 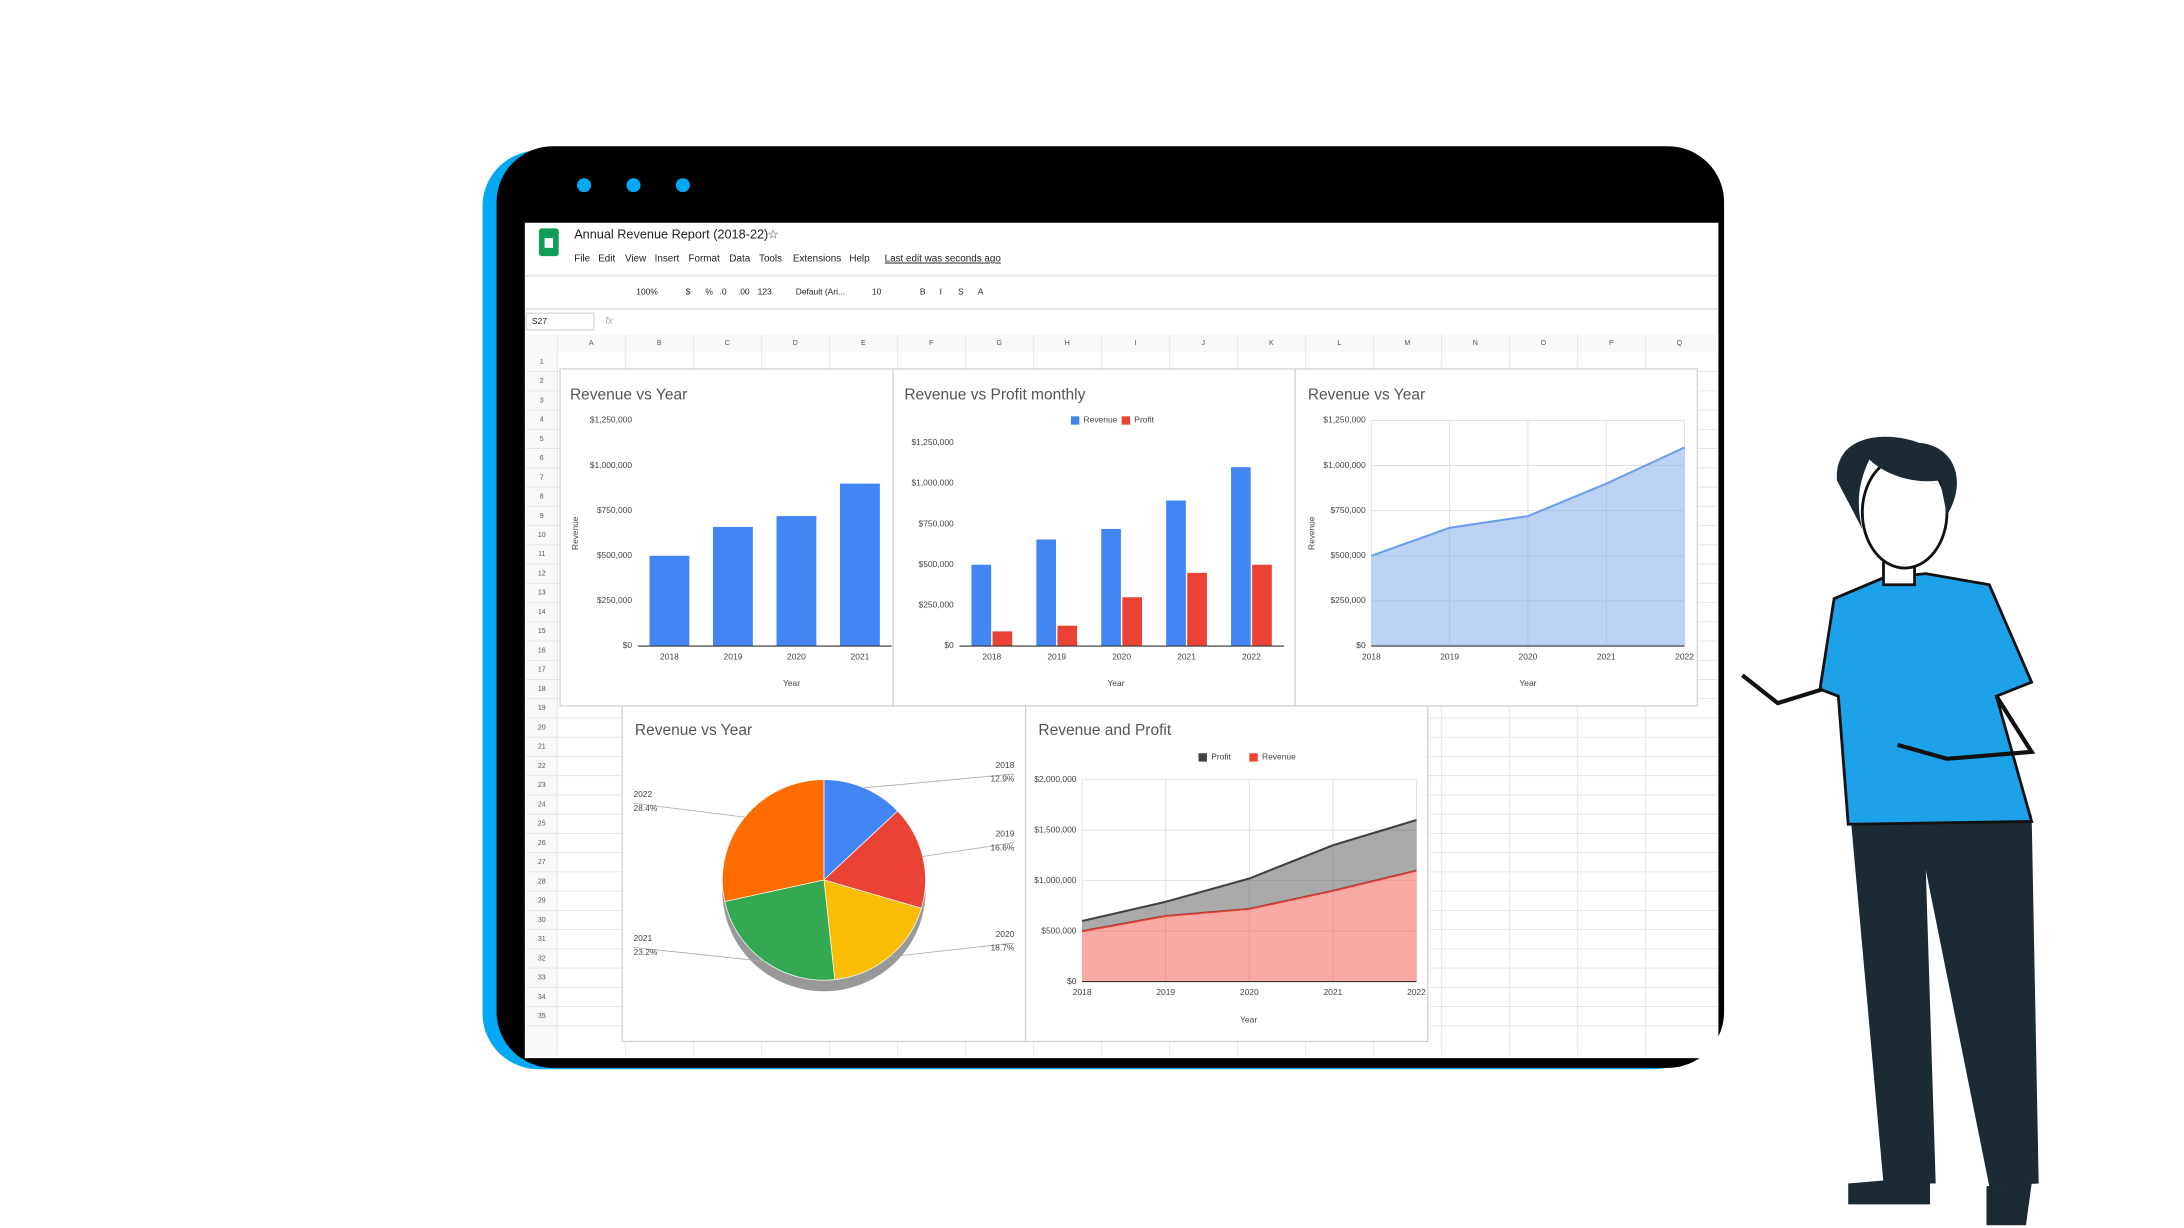 I want to click on row-header: 23, so click(x=542, y=785).